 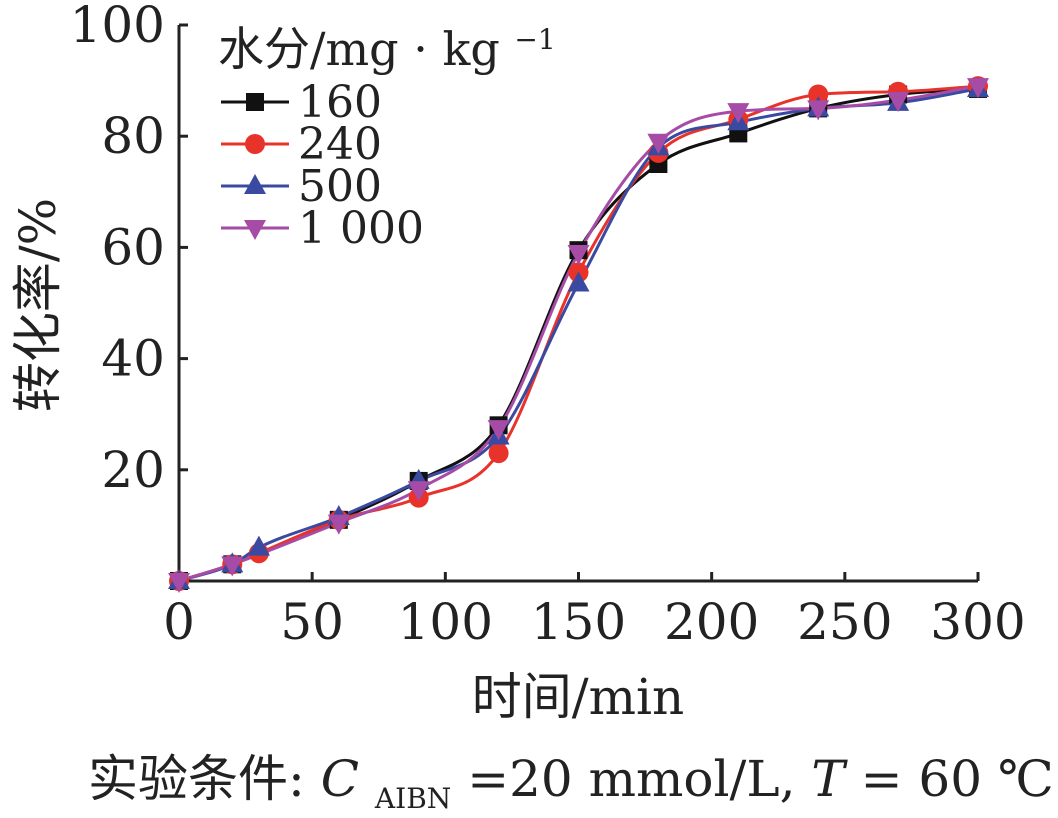 I want to click on y-axis-label: 转化率/%, so click(x=38, y=305).